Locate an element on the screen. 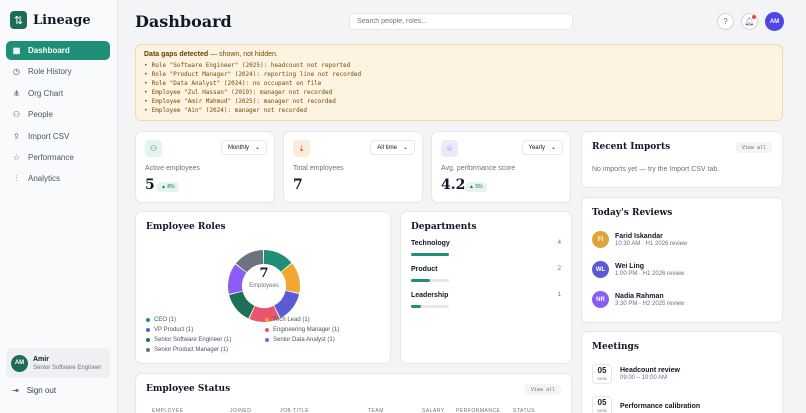 The width and height of the screenshot is (806, 413). app-name: Lineage is located at coordinates (62, 20).